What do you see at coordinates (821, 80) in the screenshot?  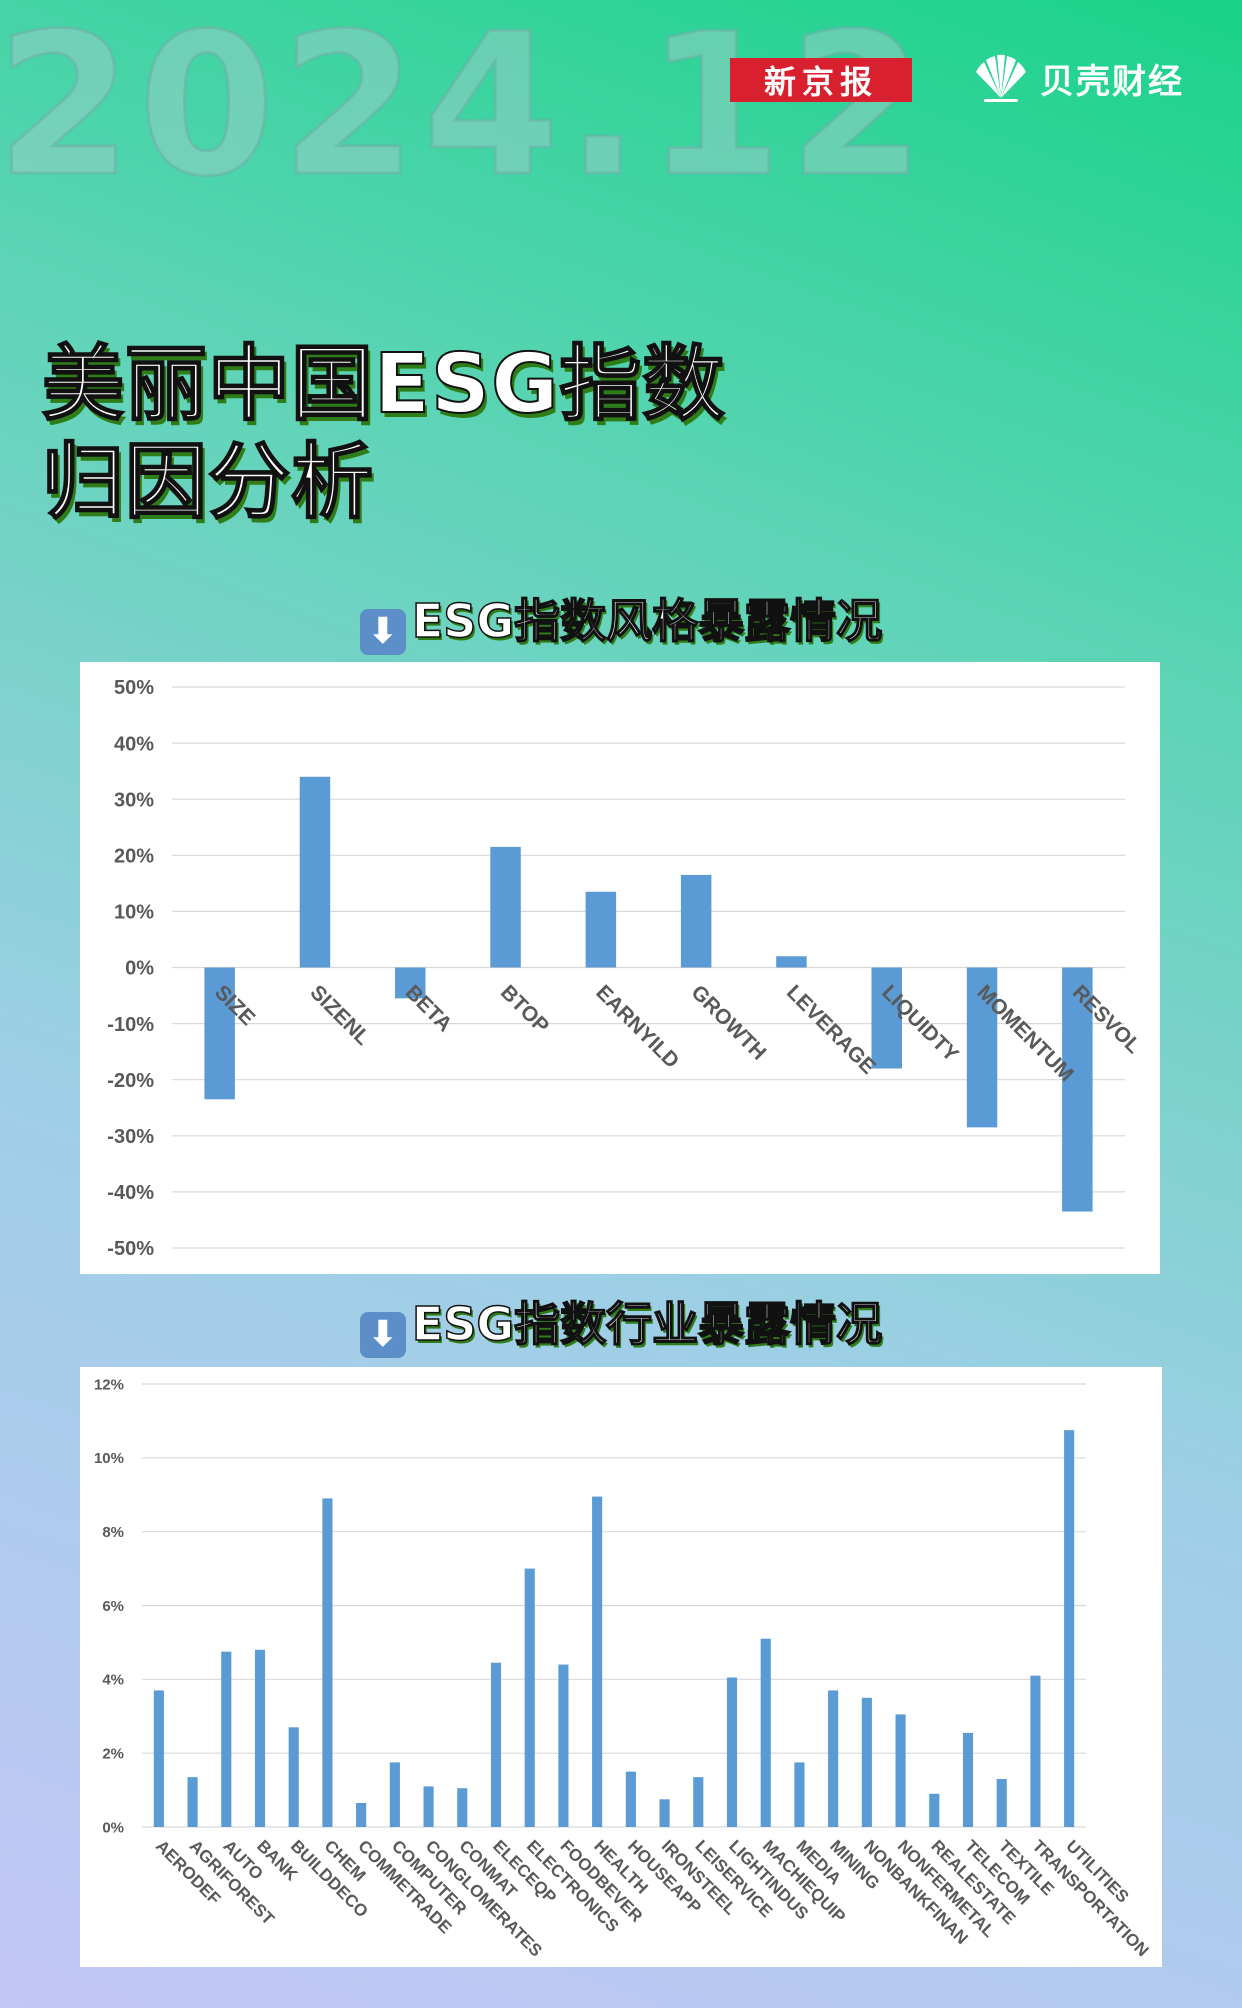 I see `xinjingbao-logo: 新京报` at bounding box center [821, 80].